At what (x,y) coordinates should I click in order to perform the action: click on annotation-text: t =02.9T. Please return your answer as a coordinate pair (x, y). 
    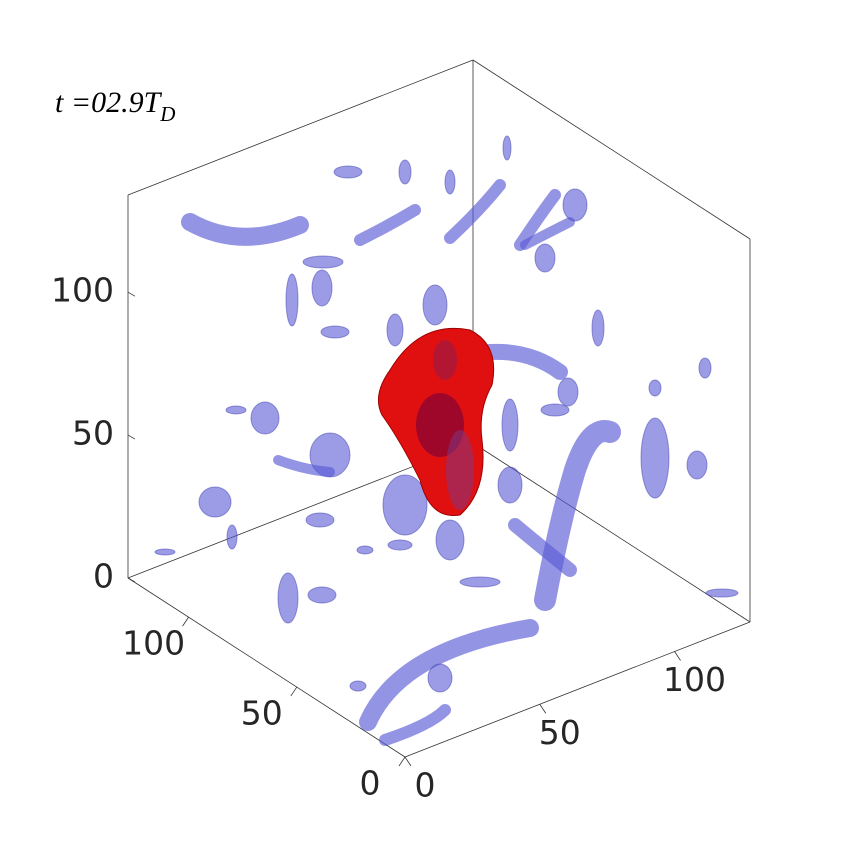
    Looking at the image, I should click on (109, 102).